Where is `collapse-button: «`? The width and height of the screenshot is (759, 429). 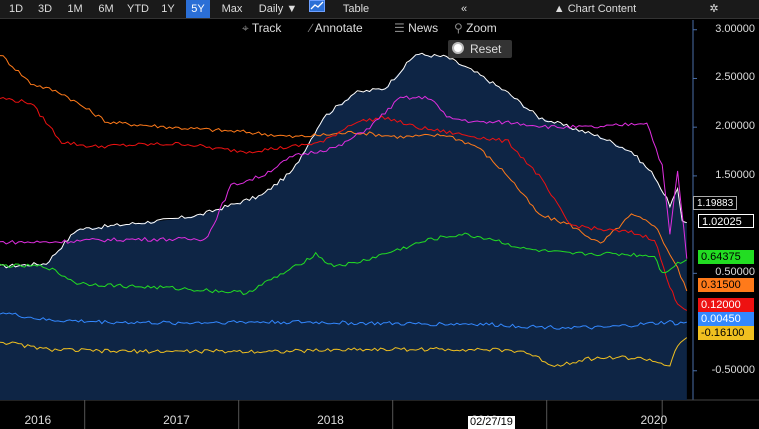 collapse-button: « is located at coordinates (464, 9).